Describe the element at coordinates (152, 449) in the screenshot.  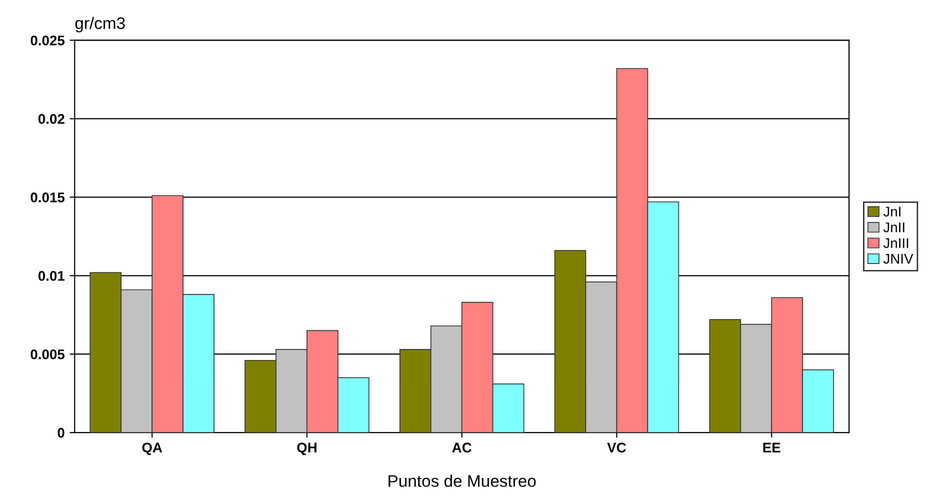
I see `x-tick-label: QA` at that location.